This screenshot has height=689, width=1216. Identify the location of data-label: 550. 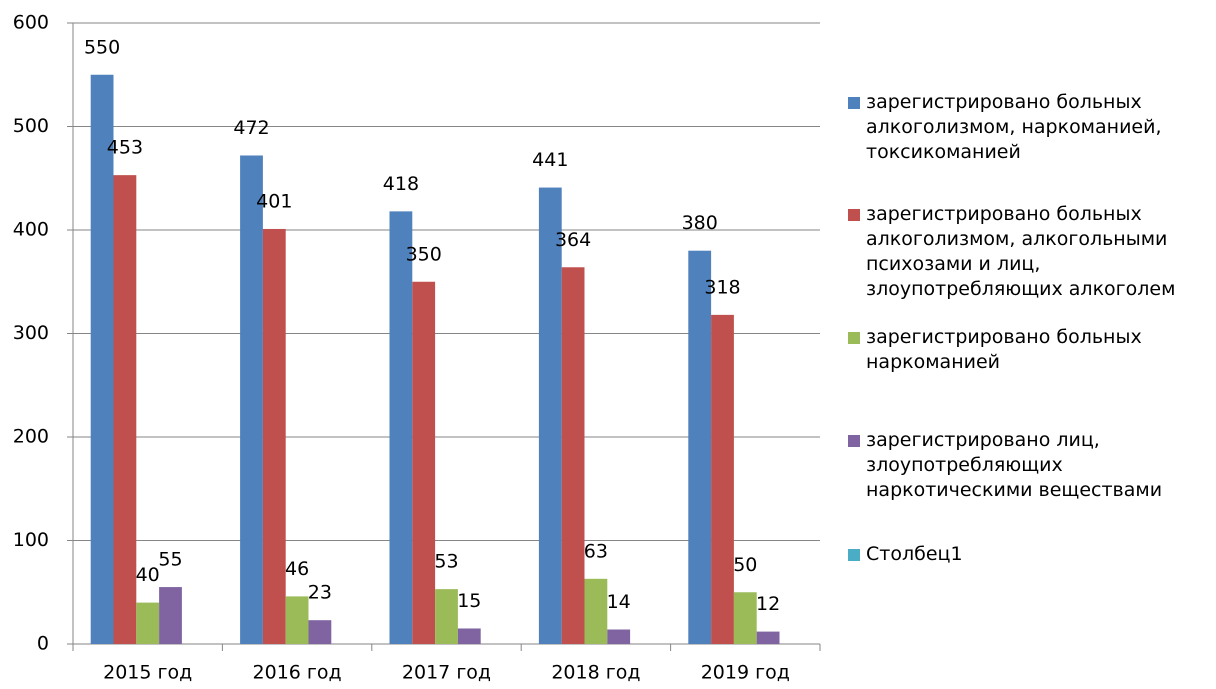
(102, 47).